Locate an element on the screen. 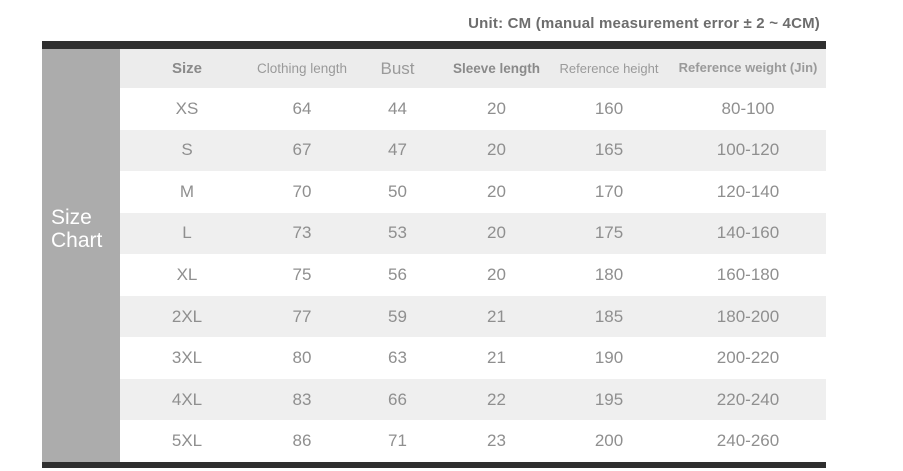  measurement-cell: 64 is located at coordinates (302, 109).